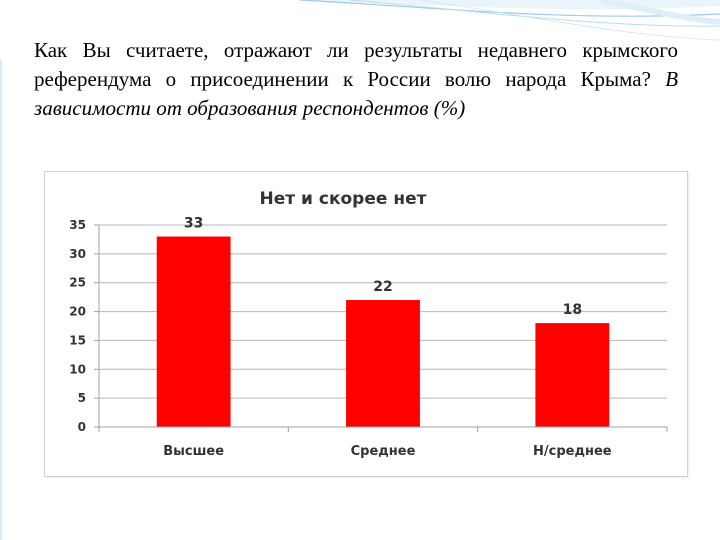 This screenshot has width=720, height=540. What do you see at coordinates (77, 225) in the screenshot?
I see `y-tick-label: 35` at bounding box center [77, 225].